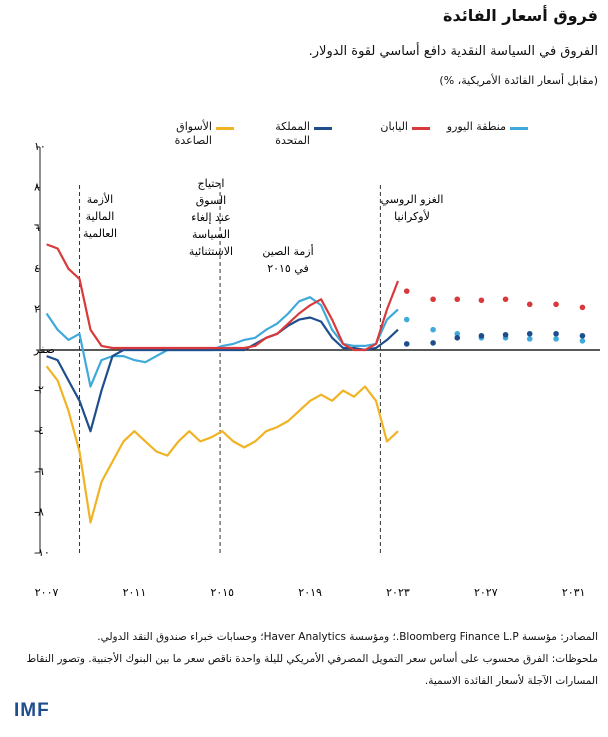  I want to click on annotation: عند إلغاء, so click(210, 217).